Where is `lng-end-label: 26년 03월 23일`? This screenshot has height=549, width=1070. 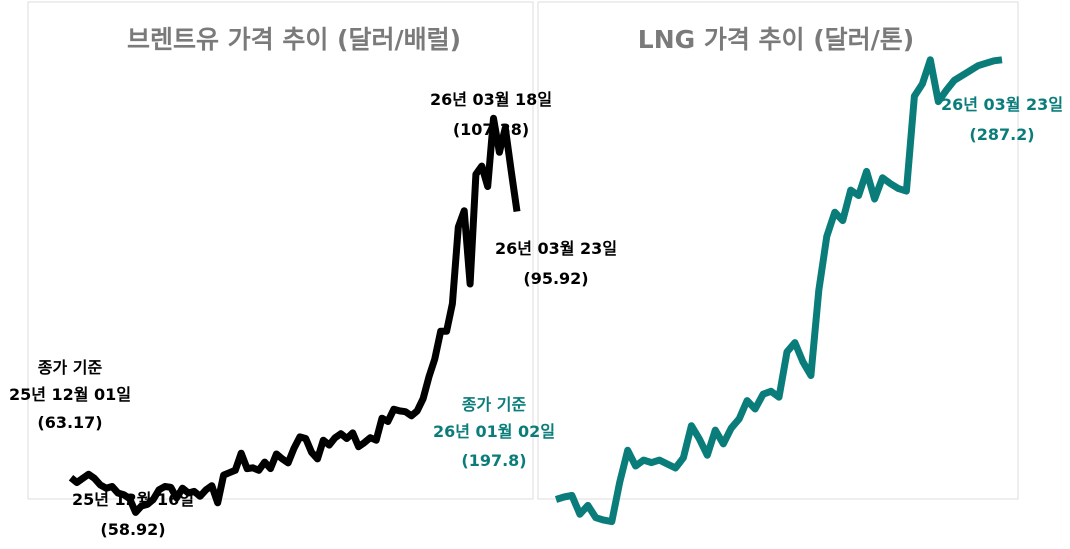
lng-end-label: 26년 03월 23일 is located at coordinates (1002, 104).